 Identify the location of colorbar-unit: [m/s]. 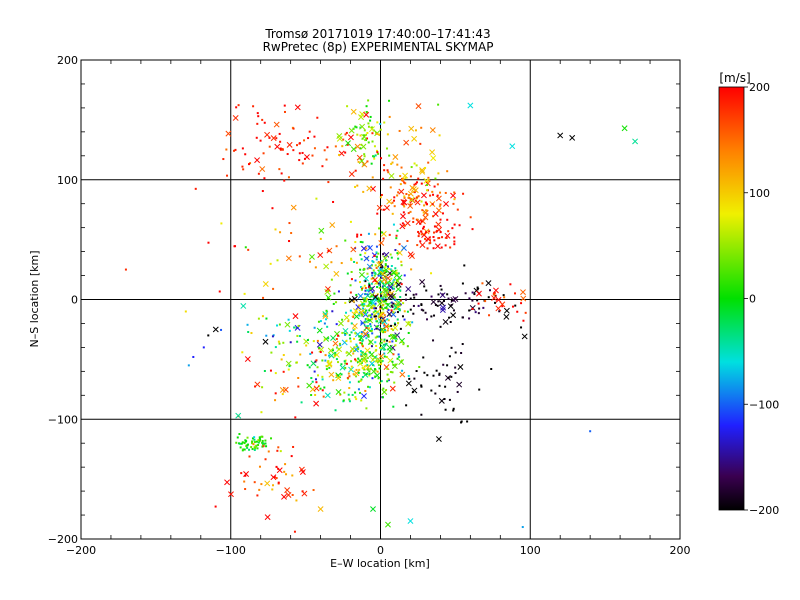
(734, 78).